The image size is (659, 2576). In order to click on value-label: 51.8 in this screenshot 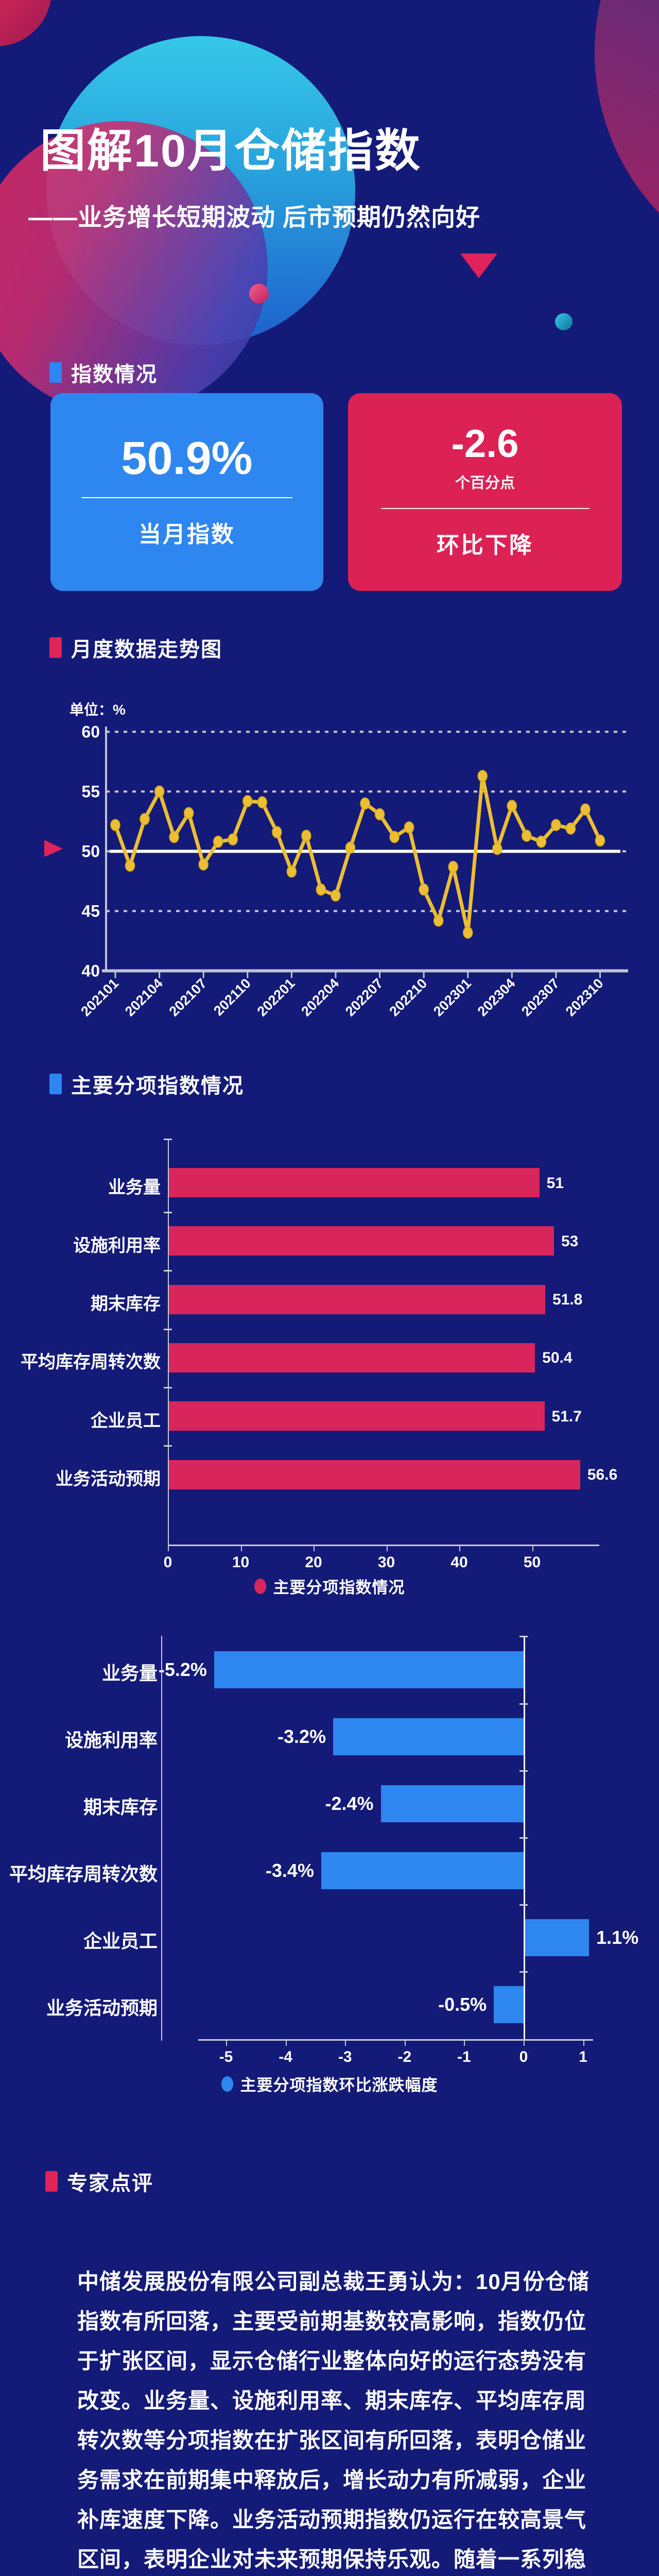, I will do `click(568, 1300)`.